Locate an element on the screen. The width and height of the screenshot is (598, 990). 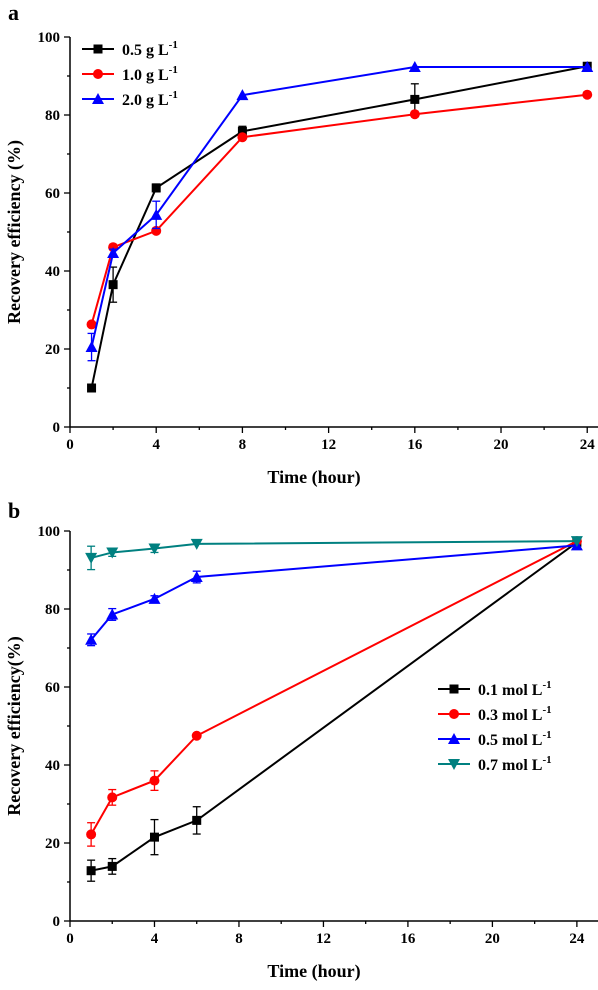
y-axis-title: Recovery efficiency(%) is located at coordinates (14, 725).